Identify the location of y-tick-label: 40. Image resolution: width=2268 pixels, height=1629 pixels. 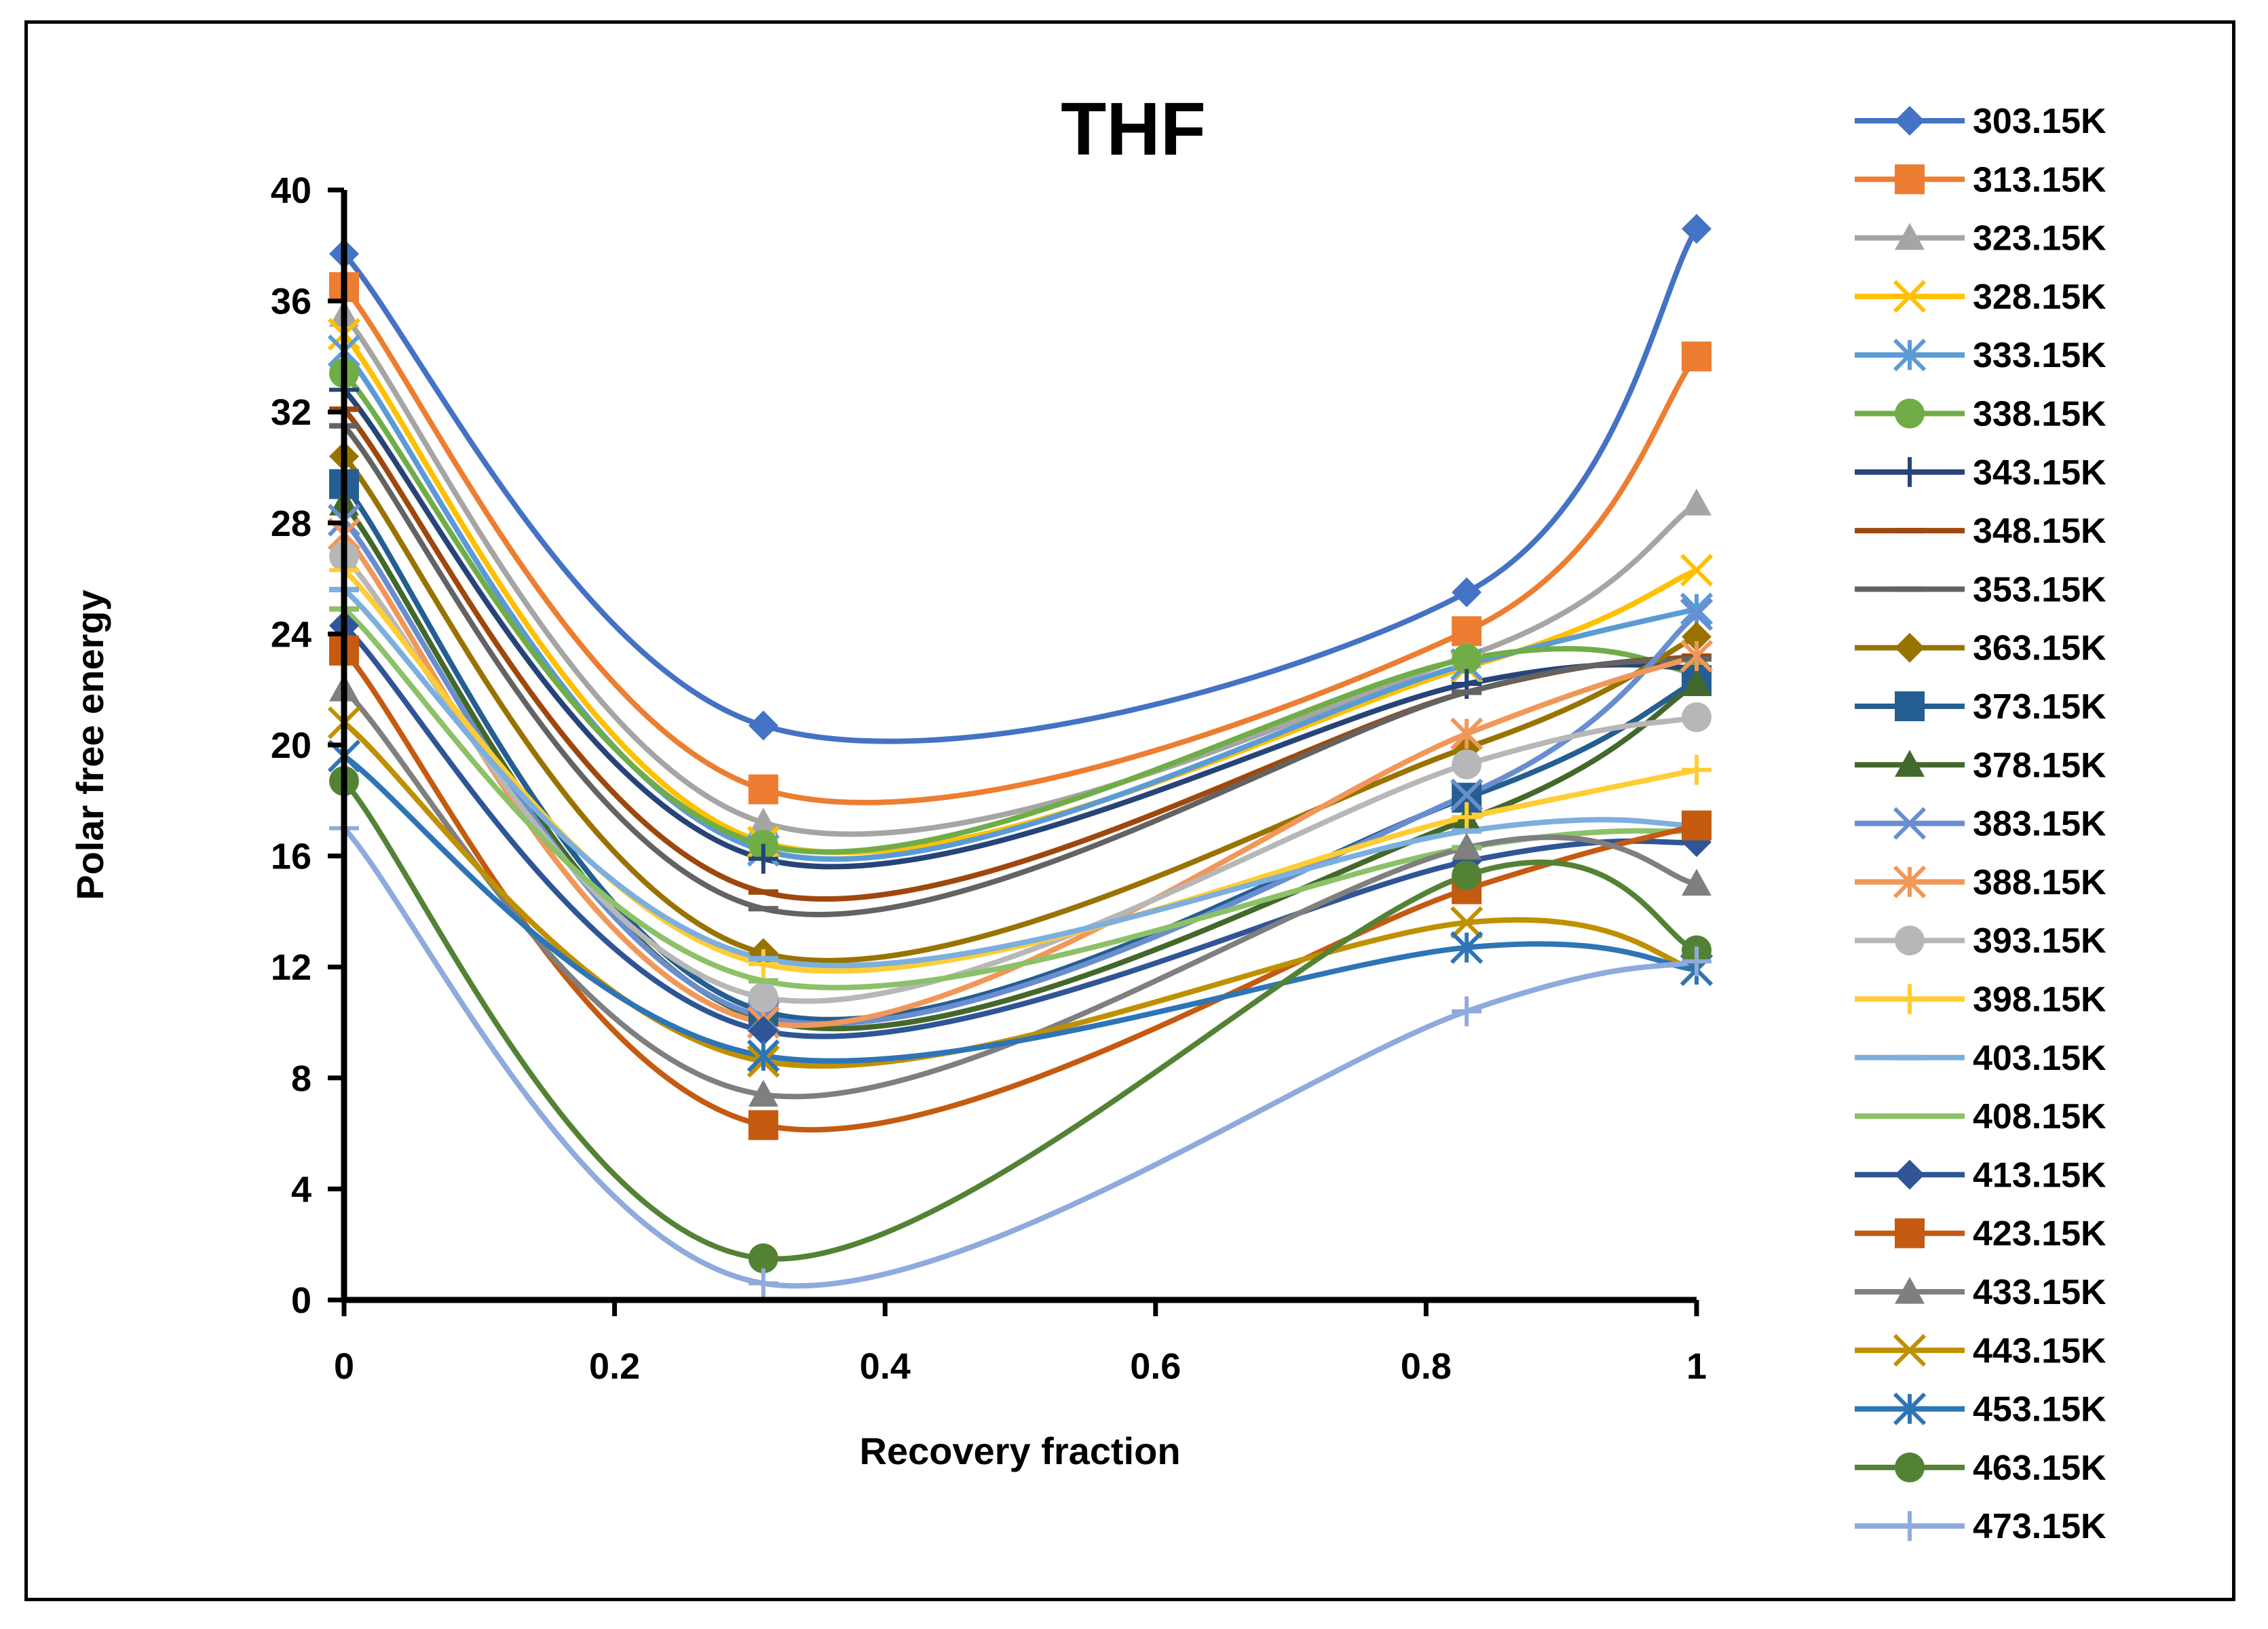
(291, 190).